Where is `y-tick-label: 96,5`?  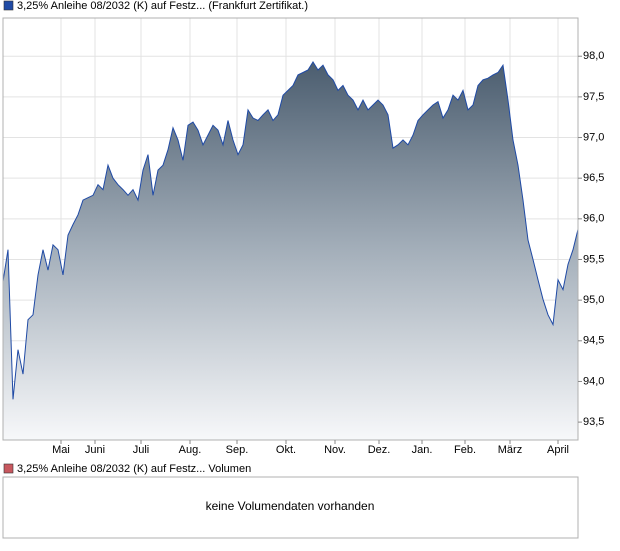 y-tick-label: 96,5 is located at coordinates (593, 178).